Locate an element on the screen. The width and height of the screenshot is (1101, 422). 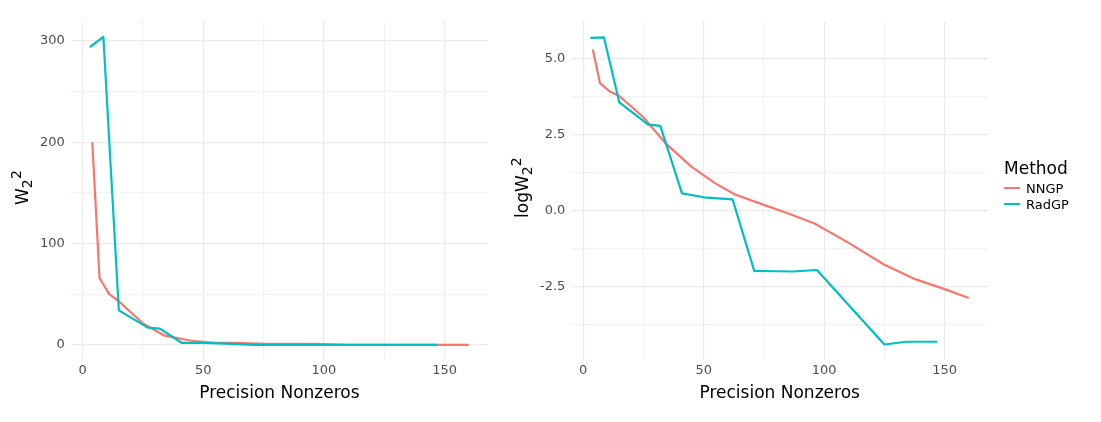
legend-label: NNGP is located at coordinates (1045, 188).